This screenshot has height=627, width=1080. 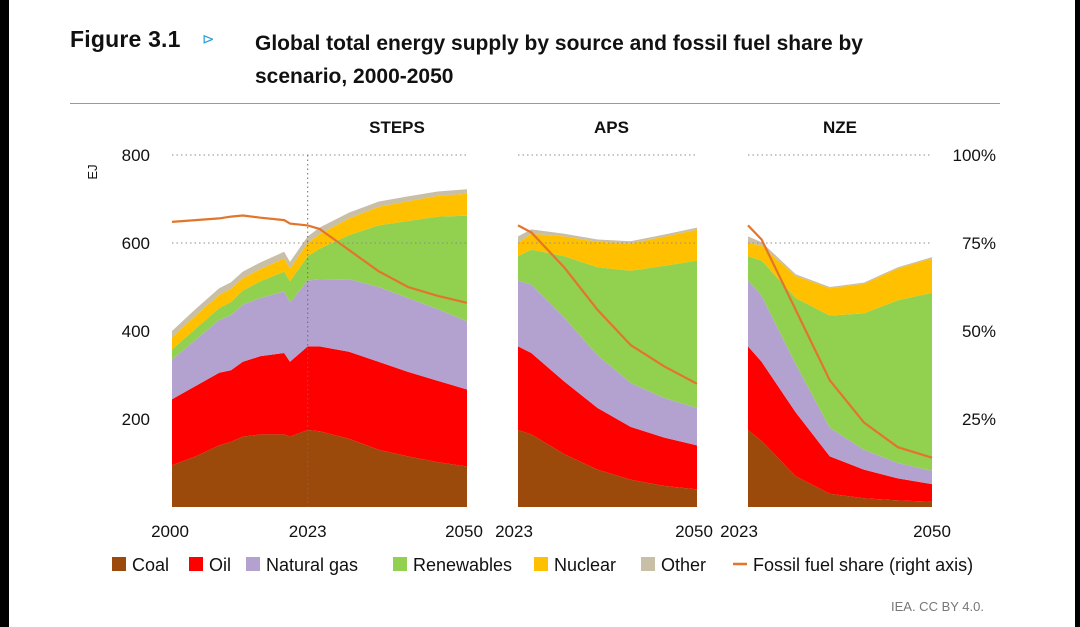 I want to click on area-nze-renewables, so click(x=840, y=363).